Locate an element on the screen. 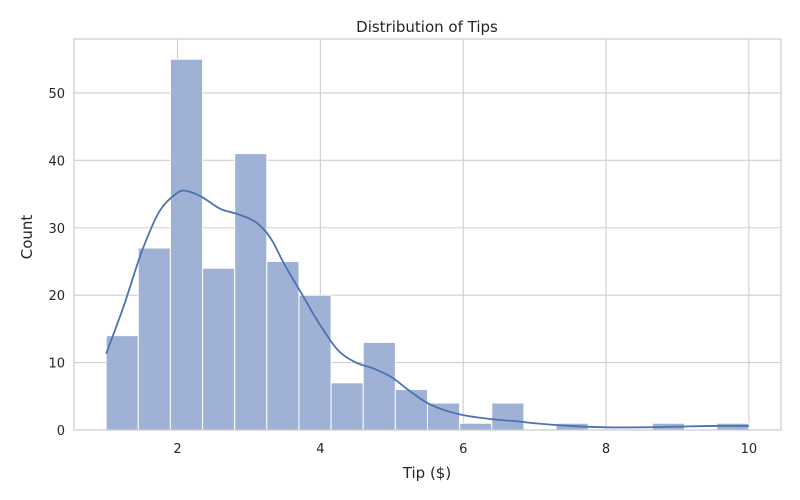  x-tick-label: 8 is located at coordinates (606, 449).